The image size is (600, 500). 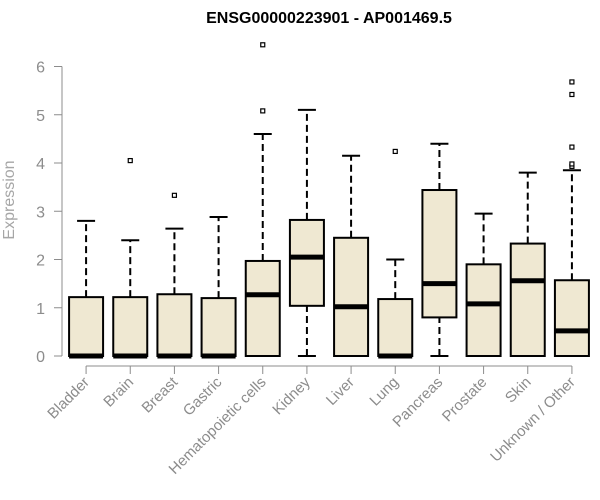 What do you see at coordinates (384, 392) in the screenshot?
I see `x-tick-label: Lung` at bounding box center [384, 392].